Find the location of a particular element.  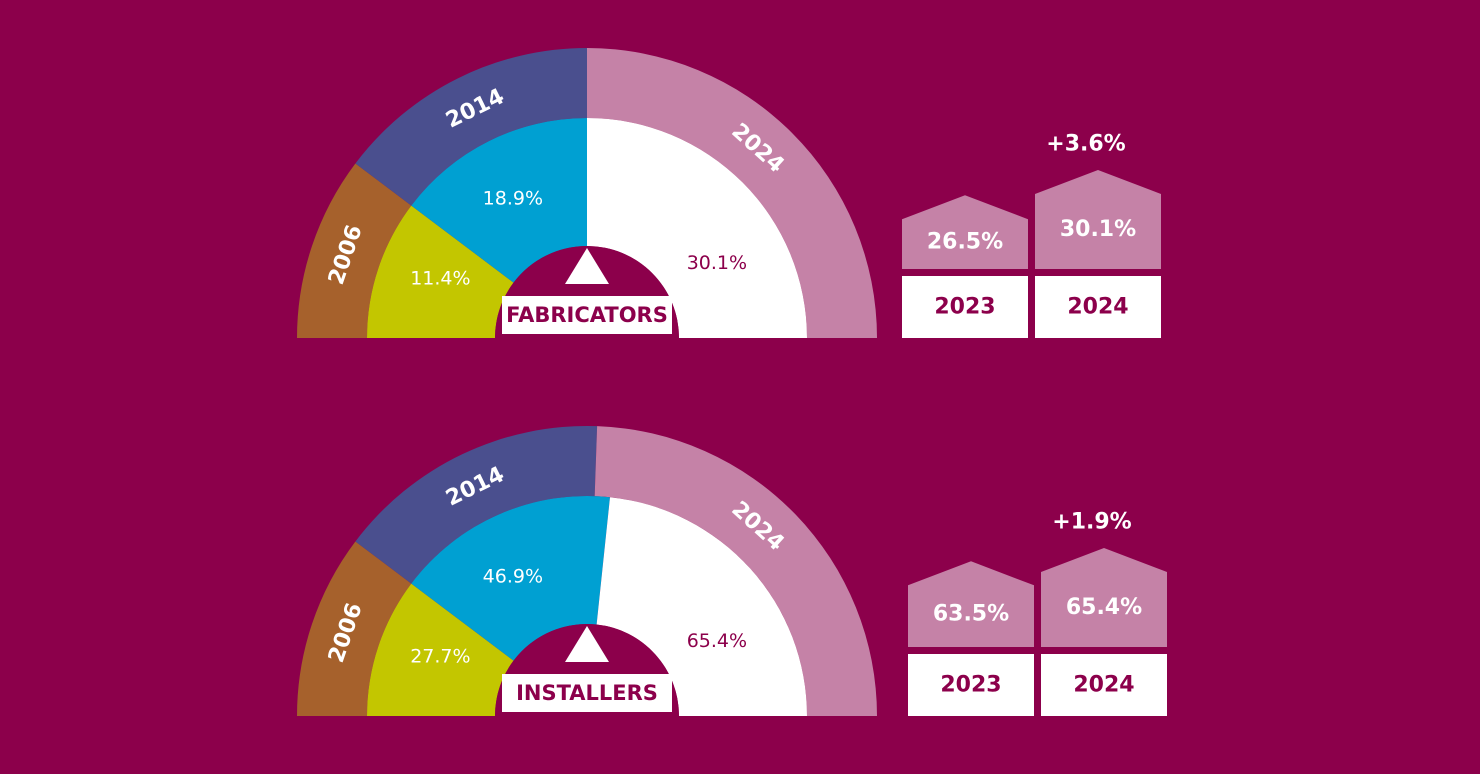

value-label-2014: 46.9% is located at coordinates (513, 576).